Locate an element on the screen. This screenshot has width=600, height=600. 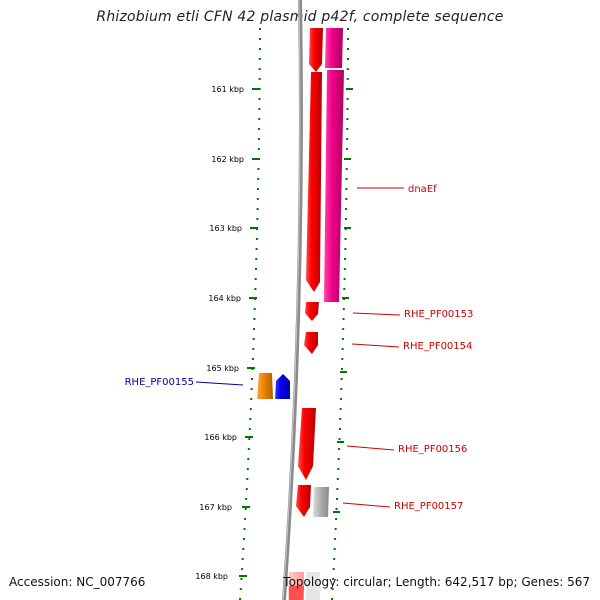
gene-label-rhe-pf00154: RHE_PF00154 is located at coordinates (437, 346).